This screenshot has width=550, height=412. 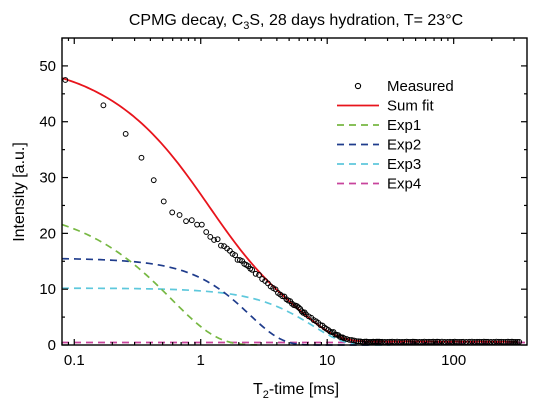 What do you see at coordinates (379, 164) in the screenshot?
I see `legend-item-exp3: Exp3` at bounding box center [379, 164].